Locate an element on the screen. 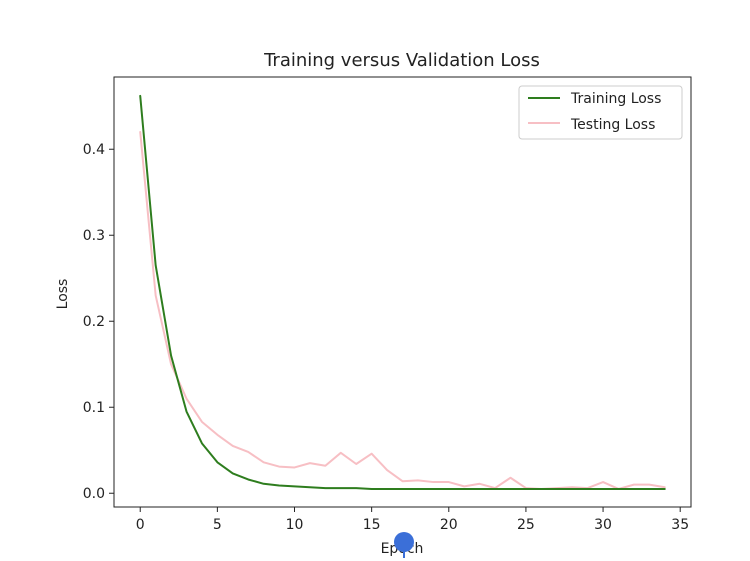  y-tick-label: 0.1 is located at coordinates (94, 408).